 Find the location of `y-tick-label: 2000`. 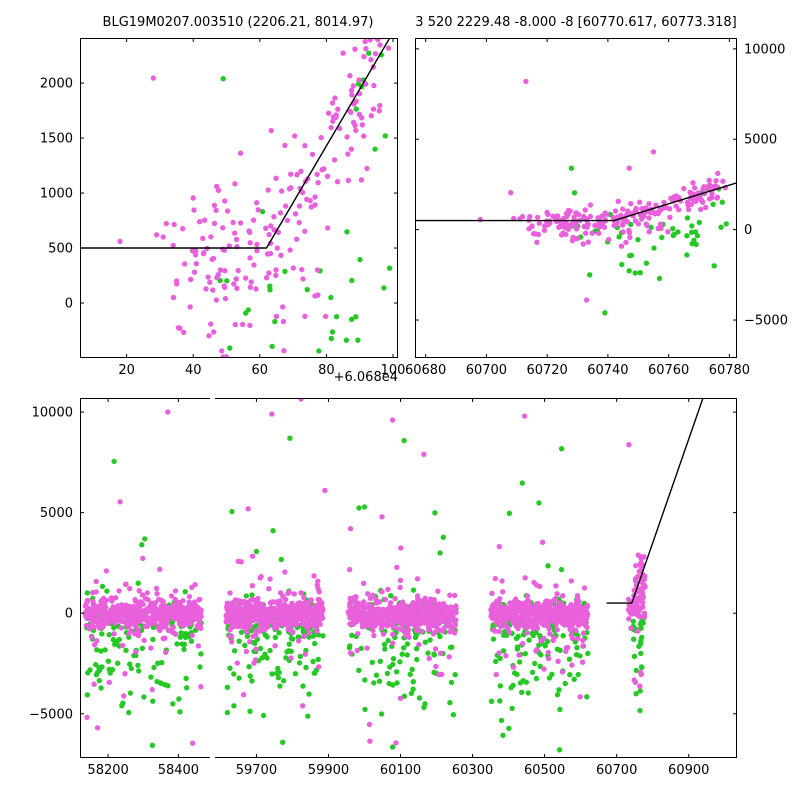

y-tick-label: 2000 is located at coordinates (56, 84).